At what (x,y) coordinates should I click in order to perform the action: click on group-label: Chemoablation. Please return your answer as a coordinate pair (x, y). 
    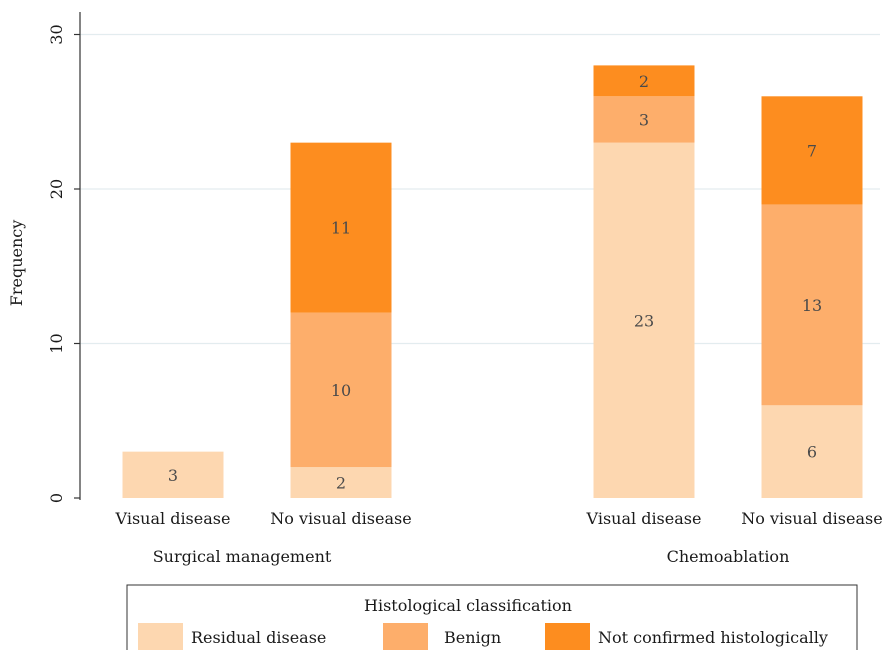
    Looking at the image, I should click on (728, 556).